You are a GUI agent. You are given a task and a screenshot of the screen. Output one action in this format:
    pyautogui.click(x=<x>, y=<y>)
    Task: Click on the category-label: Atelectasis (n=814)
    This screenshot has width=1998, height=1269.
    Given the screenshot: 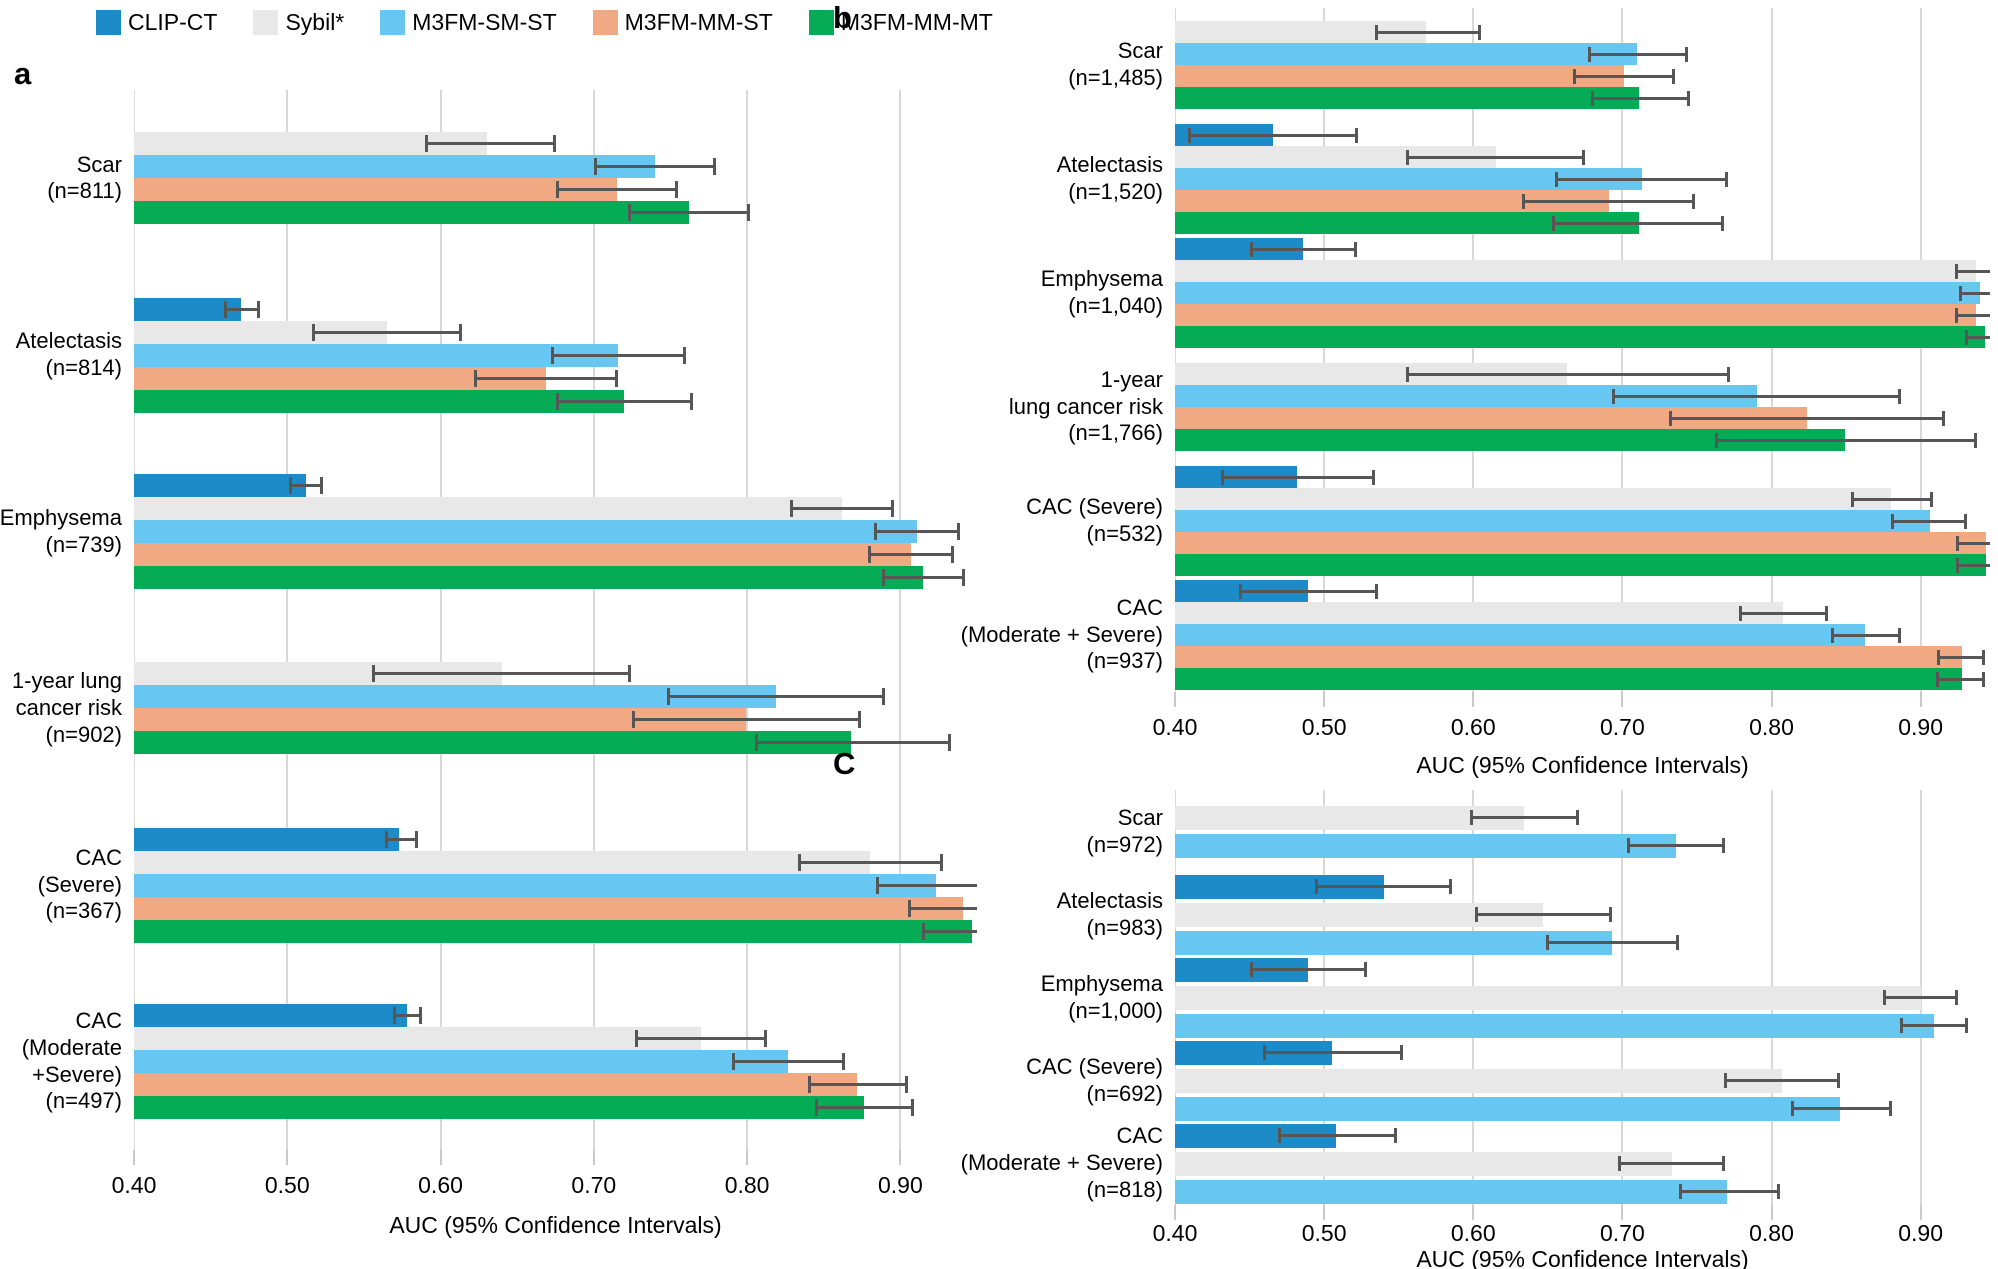 What is the action you would take?
    pyautogui.click(x=68, y=354)
    